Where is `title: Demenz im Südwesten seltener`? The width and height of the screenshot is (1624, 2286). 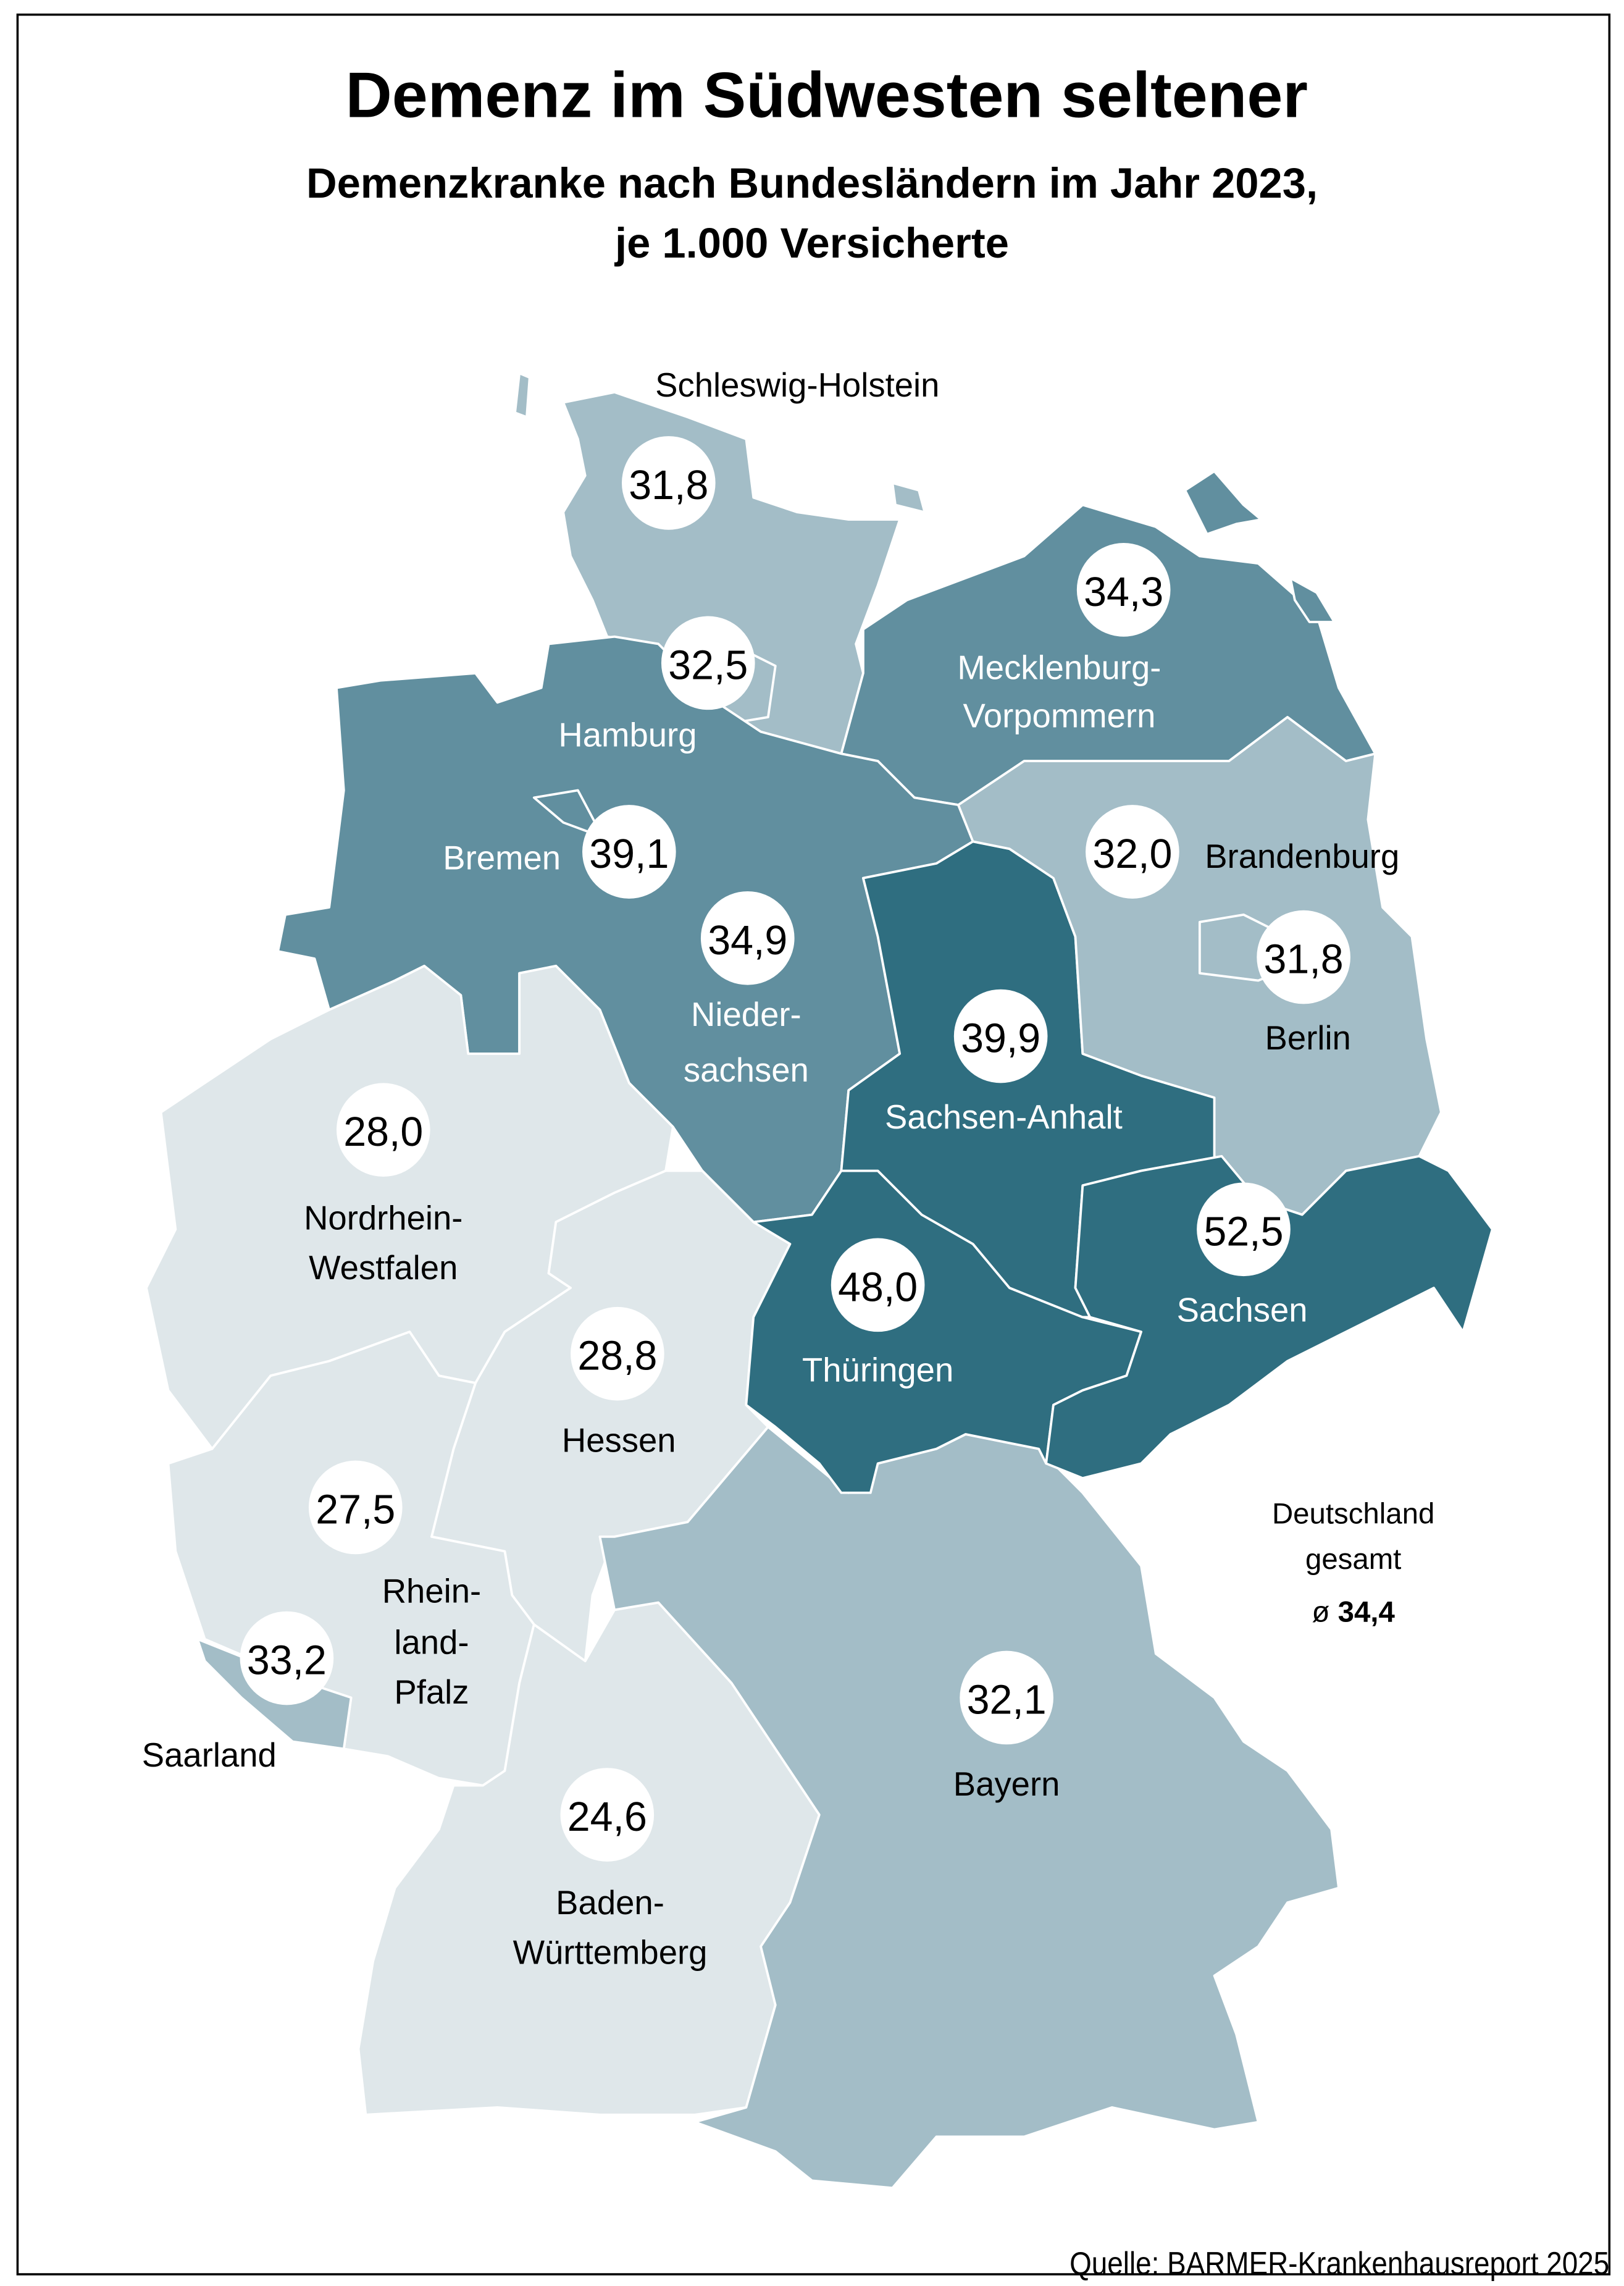
title: Demenz im Südwesten seltener is located at coordinates (826, 96).